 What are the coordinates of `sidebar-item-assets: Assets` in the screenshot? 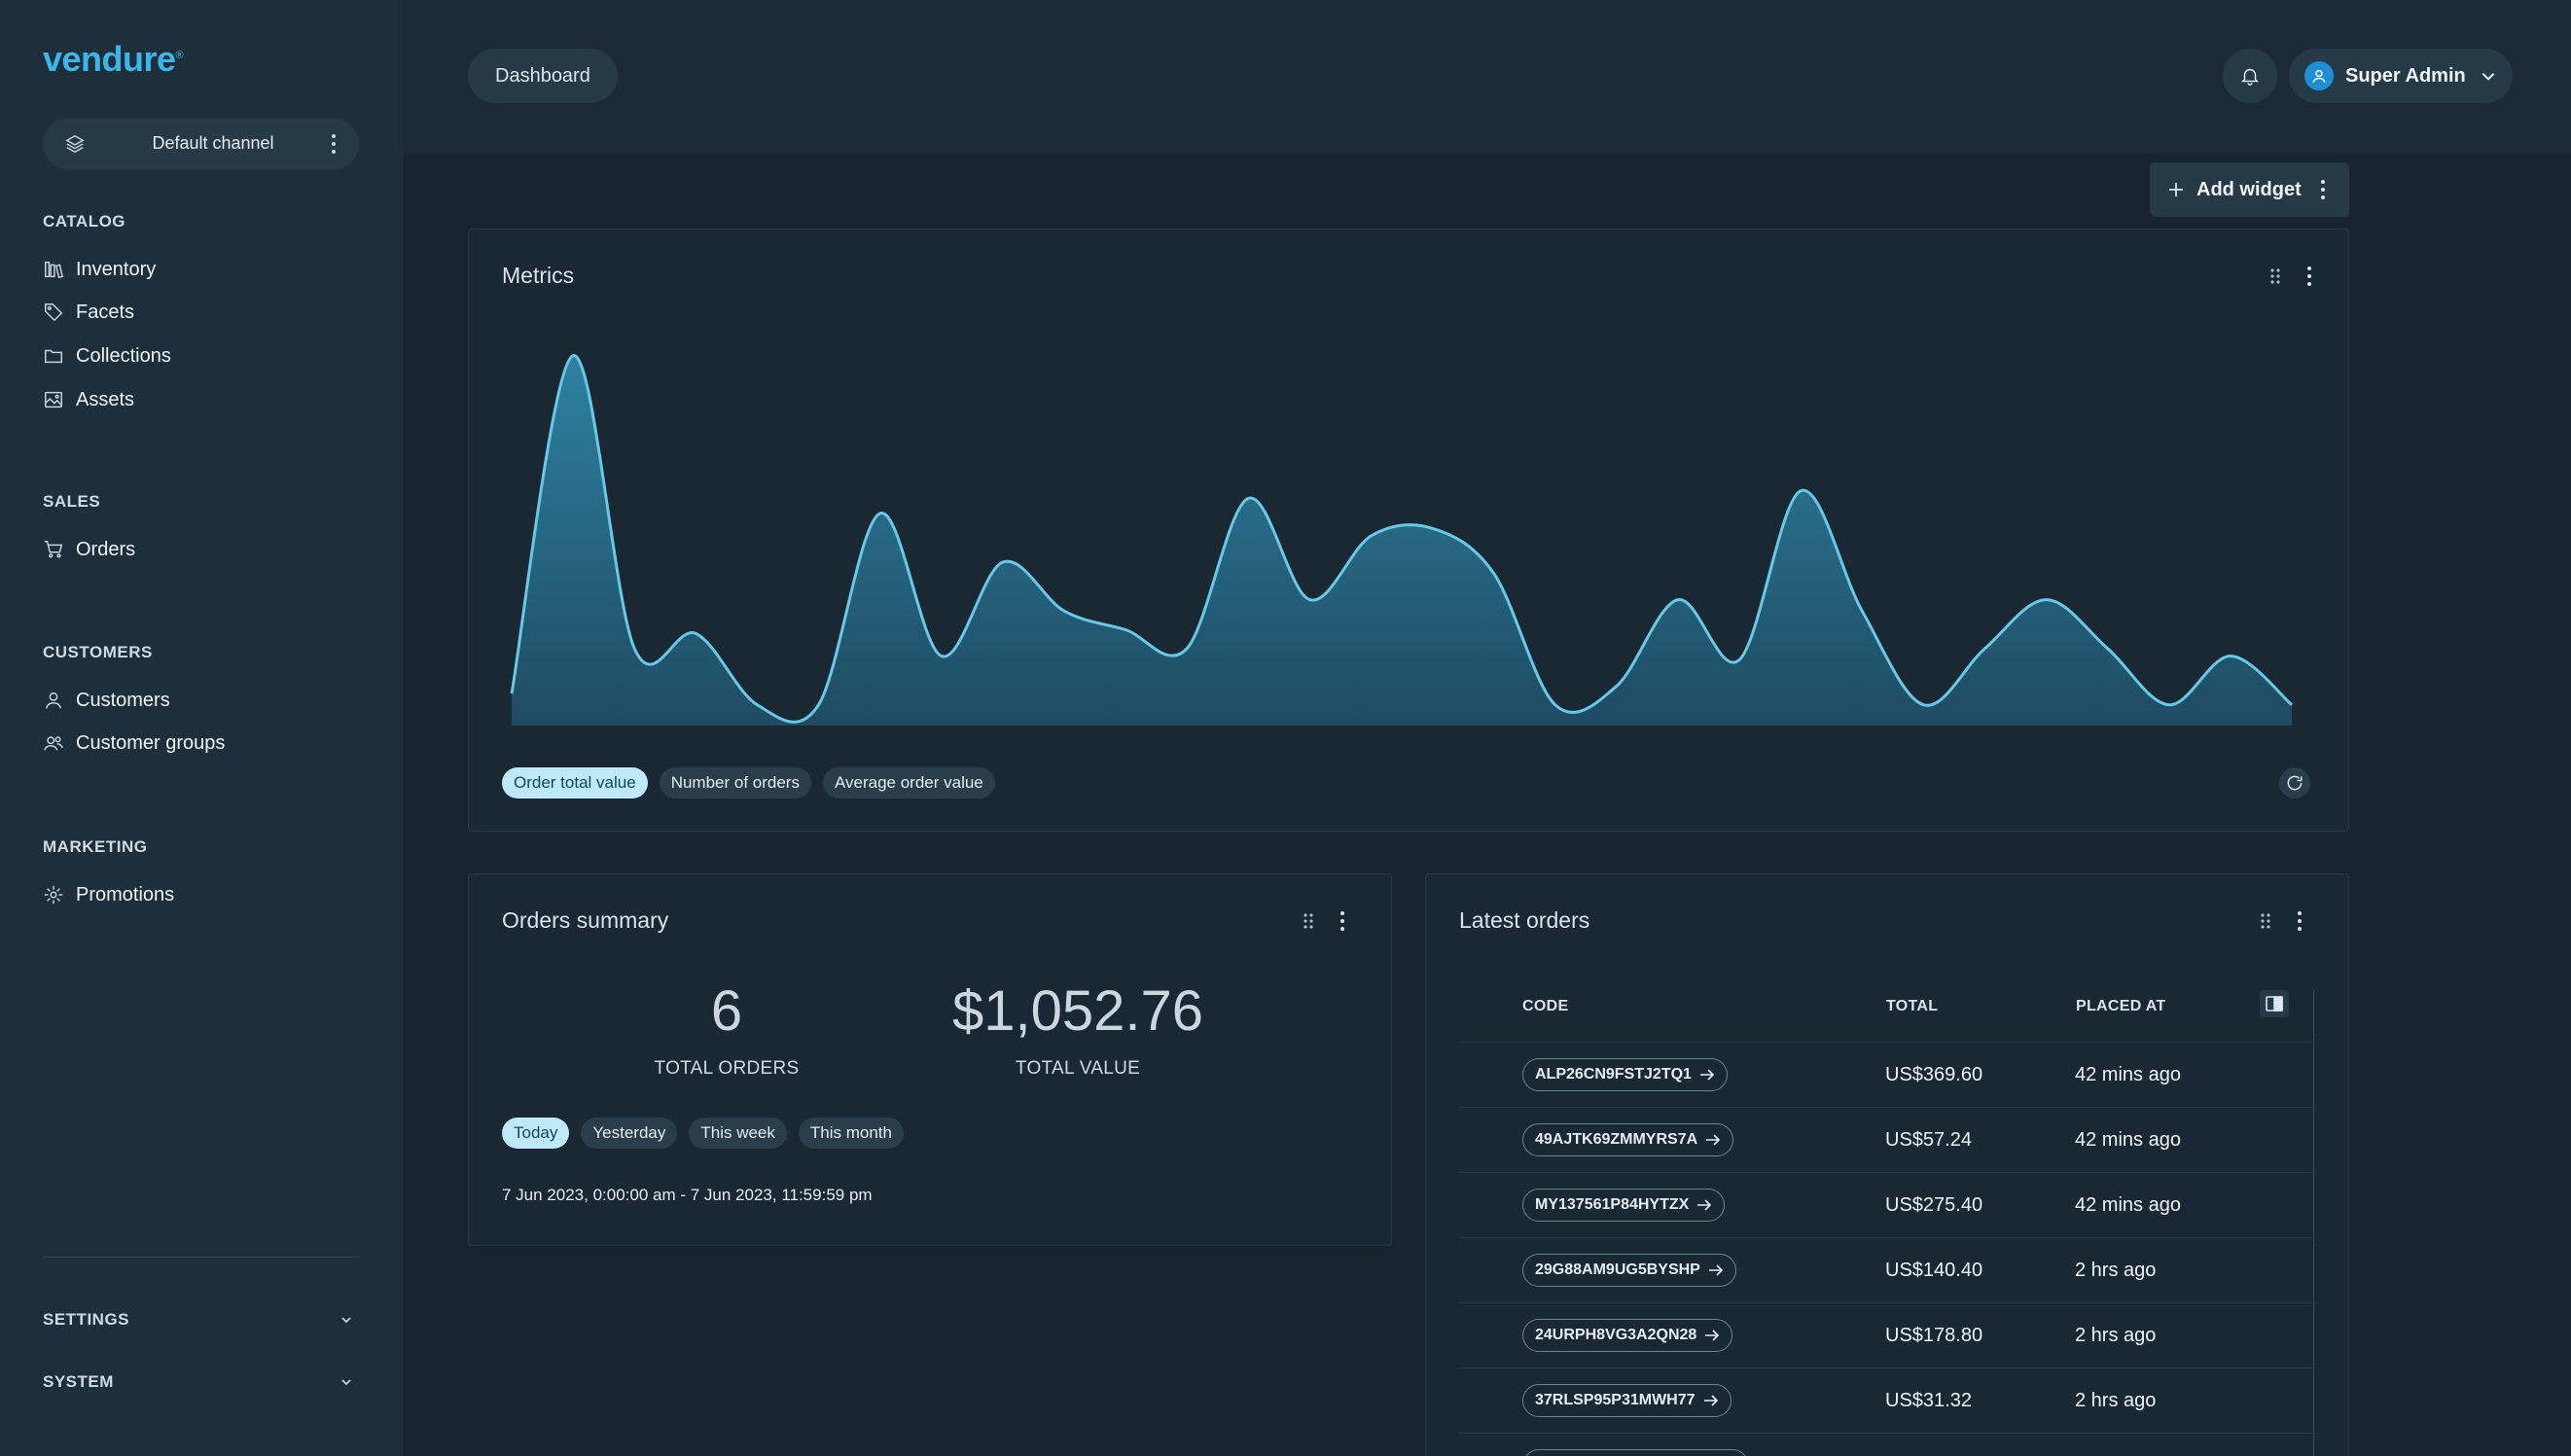 It's located at (89, 399).